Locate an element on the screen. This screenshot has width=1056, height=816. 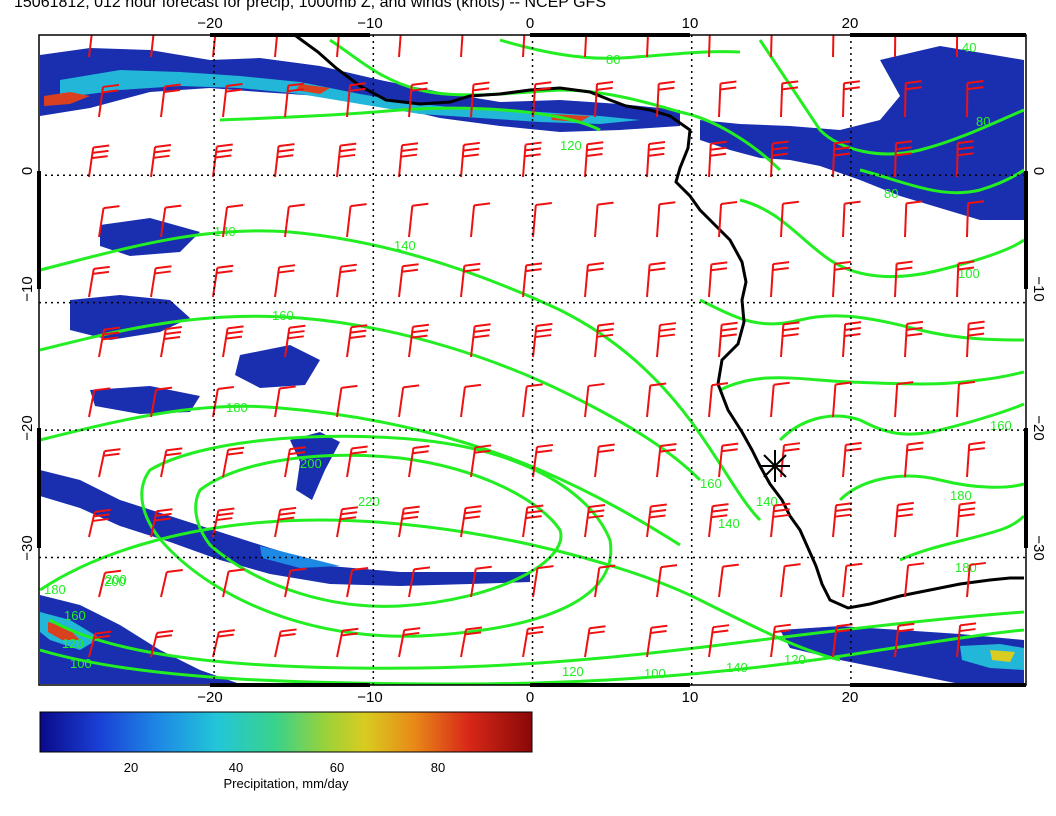
lon-label-top: −10 is located at coordinates (369, 23).